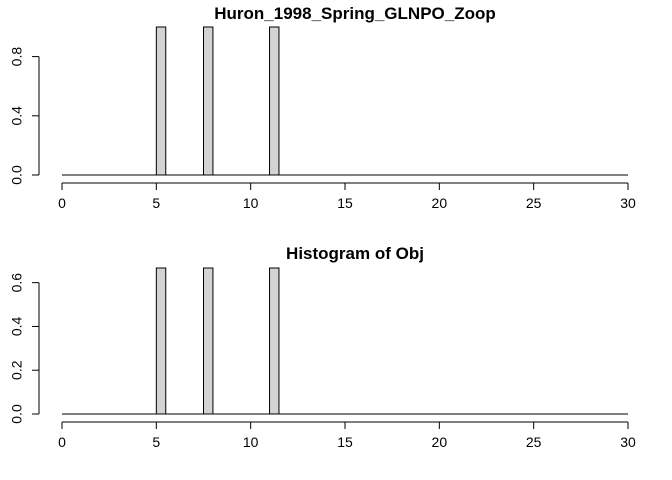 The image size is (672, 480). Describe the element at coordinates (355, 13) in the screenshot. I see `chart-title: Huron_1998_Spring_GLNPO_Zoop` at that location.